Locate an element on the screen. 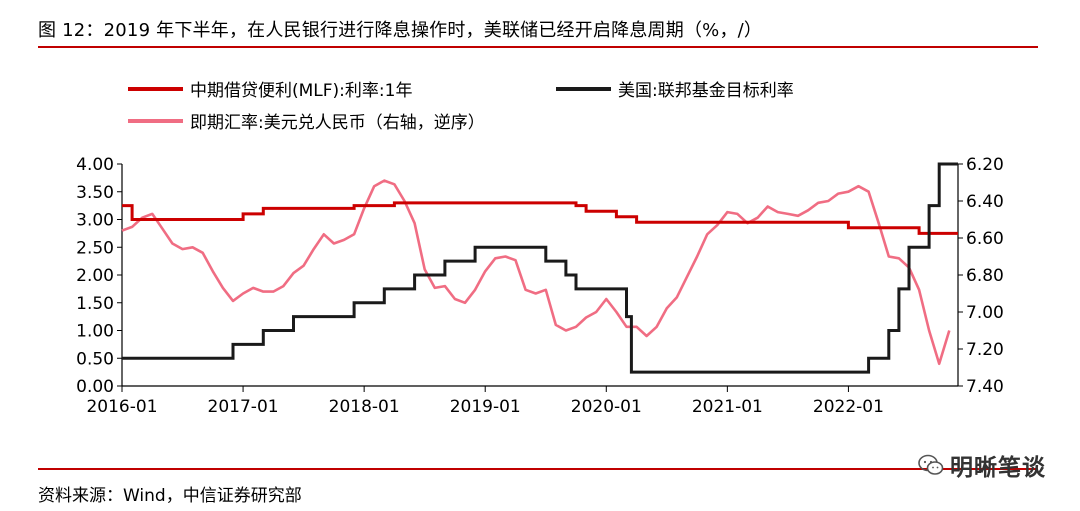 This screenshot has width=1080, height=511. left-tick-label: 1.50 is located at coordinates (95, 304).